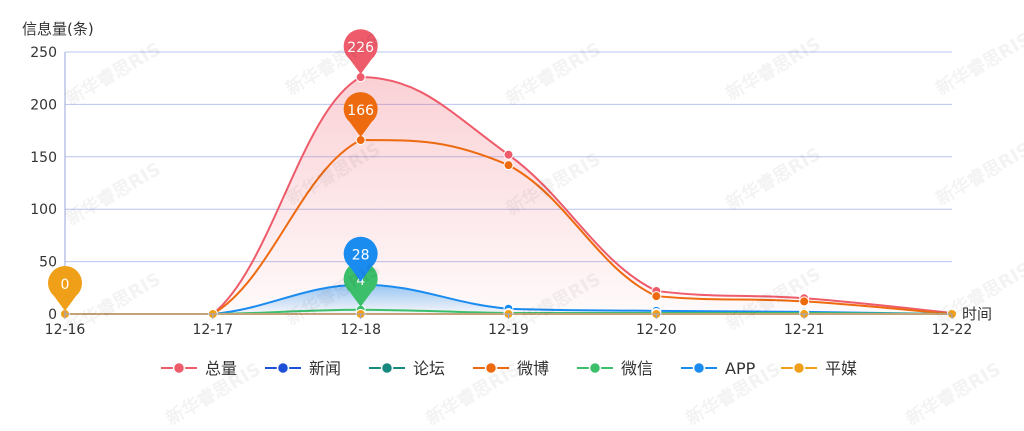 The image size is (1024, 431). What do you see at coordinates (841, 368) in the screenshot?
I see `legend-label: 平媒` at bounding box center [841, 368].